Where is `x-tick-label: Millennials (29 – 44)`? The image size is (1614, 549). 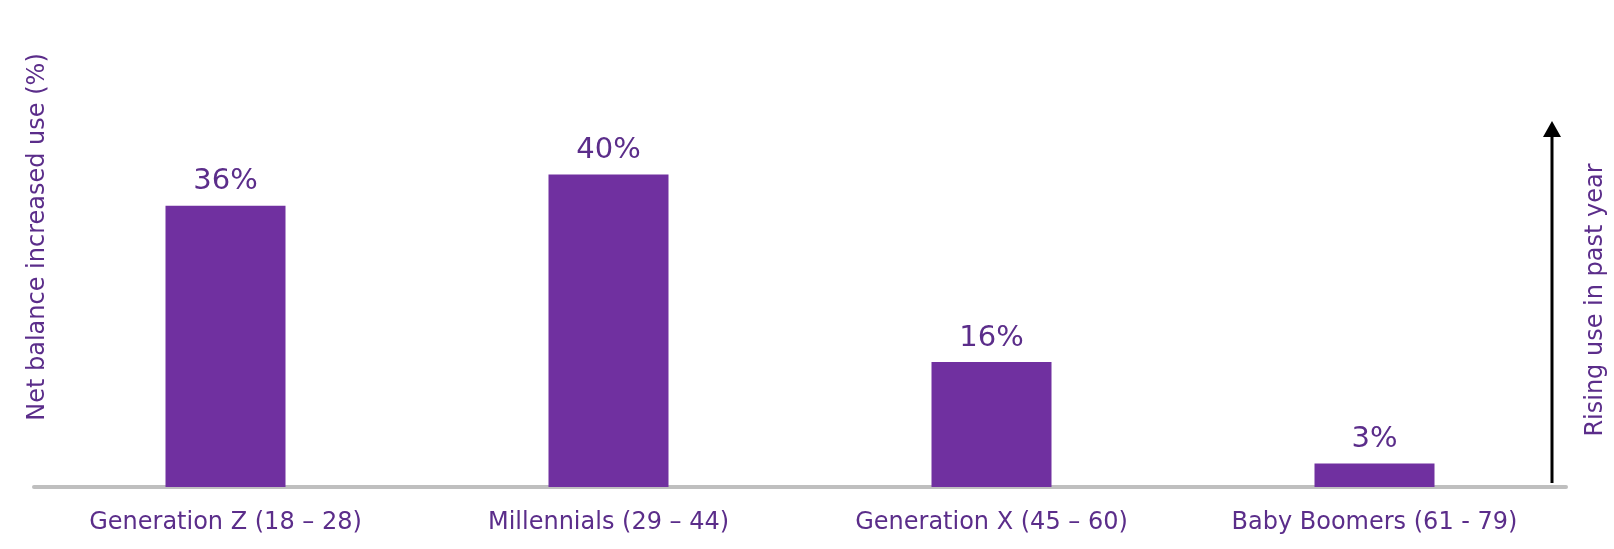
x-tick-label: Millennials (29 – 44) is located at coordinates (608, 521).